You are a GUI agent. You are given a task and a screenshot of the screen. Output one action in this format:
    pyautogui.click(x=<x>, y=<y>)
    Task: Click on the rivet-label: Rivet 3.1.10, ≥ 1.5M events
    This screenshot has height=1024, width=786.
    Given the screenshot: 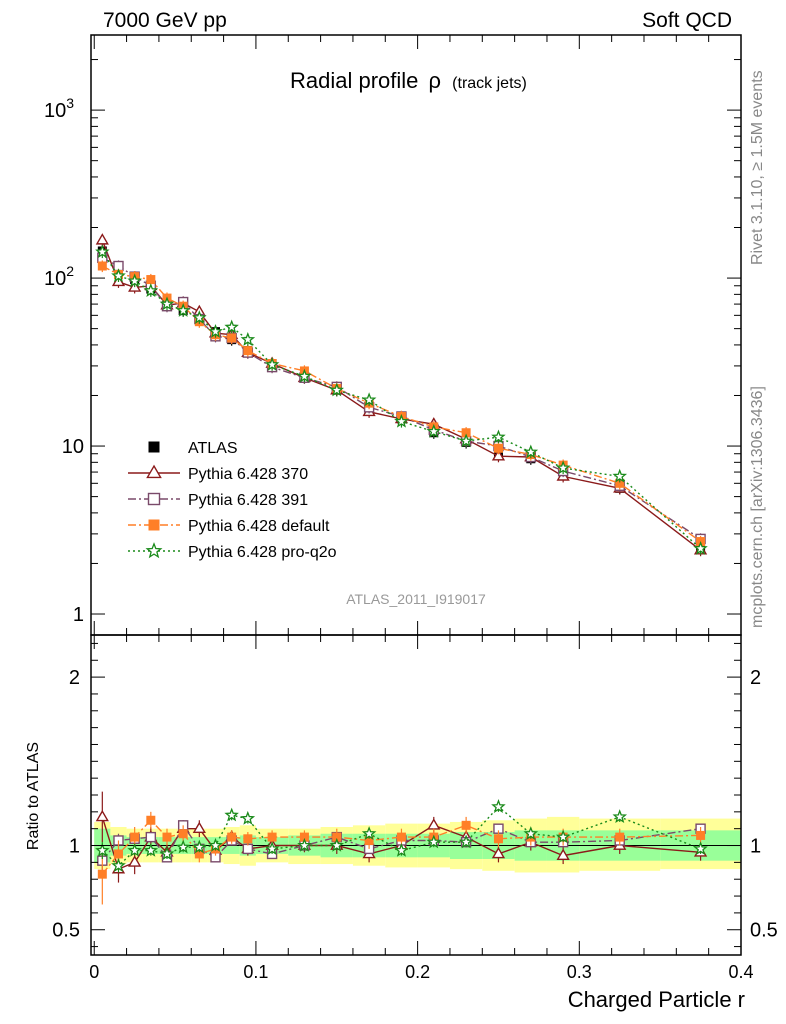 What is the action you would take?
    pyautogui.click(x=757, y=167)
    